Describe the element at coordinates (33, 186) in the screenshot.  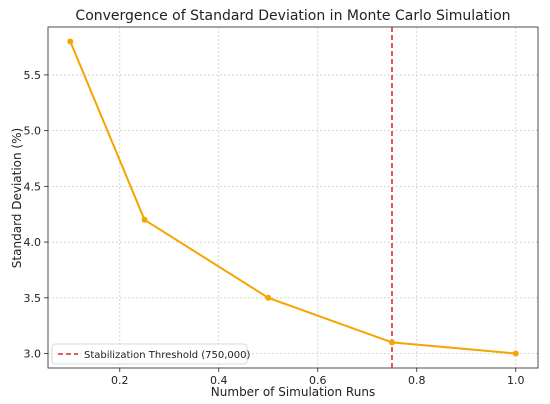
I see `y-tick-label: 4.5` at that location.